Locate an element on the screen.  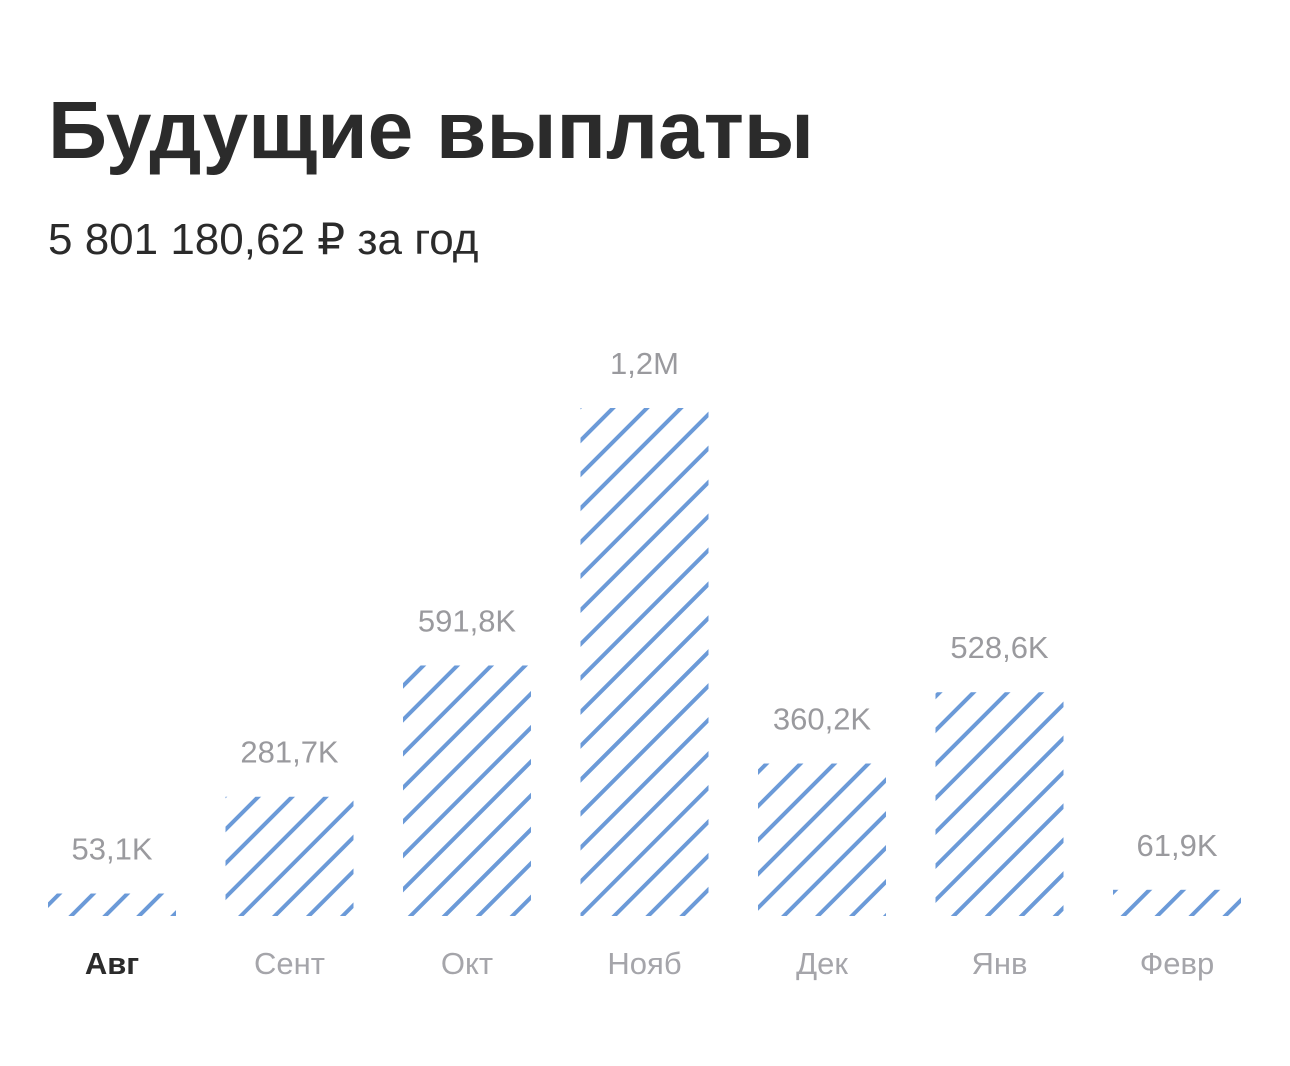
value-label: 281,7K is located at coordinates (289, 752).